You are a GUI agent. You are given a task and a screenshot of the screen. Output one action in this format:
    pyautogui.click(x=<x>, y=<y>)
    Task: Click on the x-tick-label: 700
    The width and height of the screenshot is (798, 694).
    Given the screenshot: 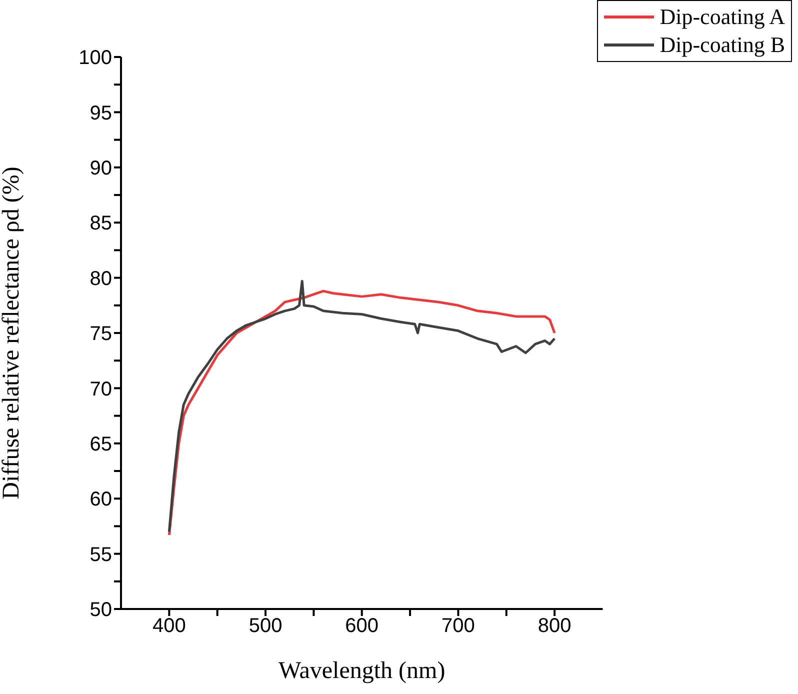 What is the action you would take?
    pyautogui.click(x=458, y=626)
    